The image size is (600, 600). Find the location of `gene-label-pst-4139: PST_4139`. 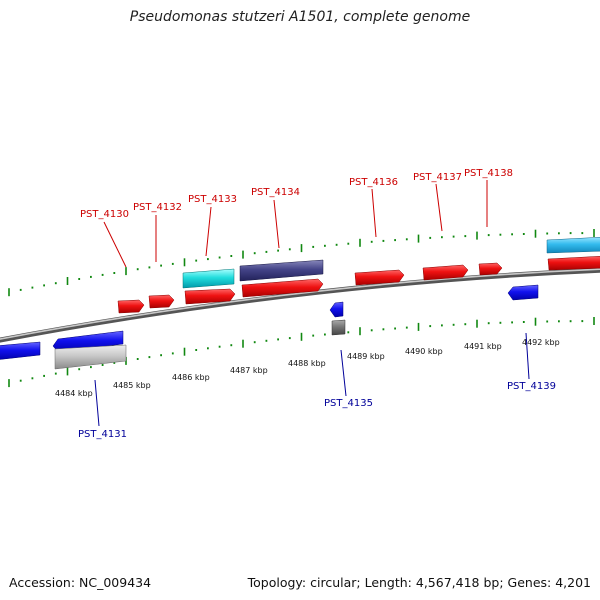

gene-label-pst-4139: PST_4139 is located at coordinates (531, 386).